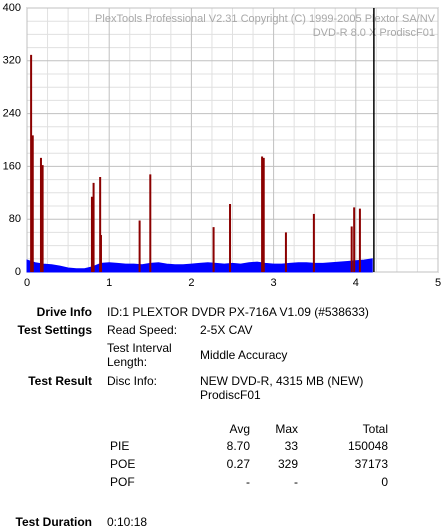  What do you see at coordinates (286, 429) in the screenshot?
I see `column-header: Max` at bounding box center [286, 429].